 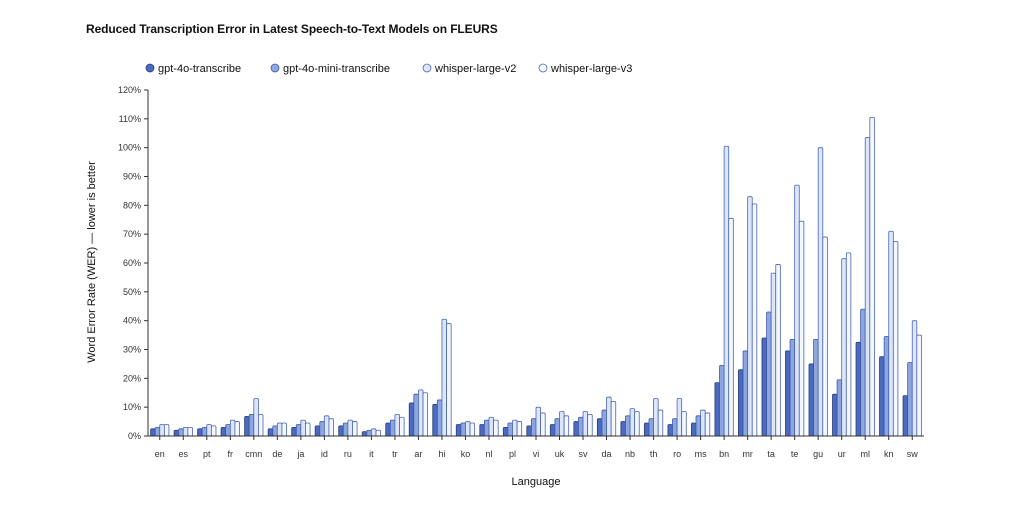 What do you see at coordinates (237, 429) in the screenshot?
I see `bar-whisper-large-v3-fr` at bounding box center [237, 429].